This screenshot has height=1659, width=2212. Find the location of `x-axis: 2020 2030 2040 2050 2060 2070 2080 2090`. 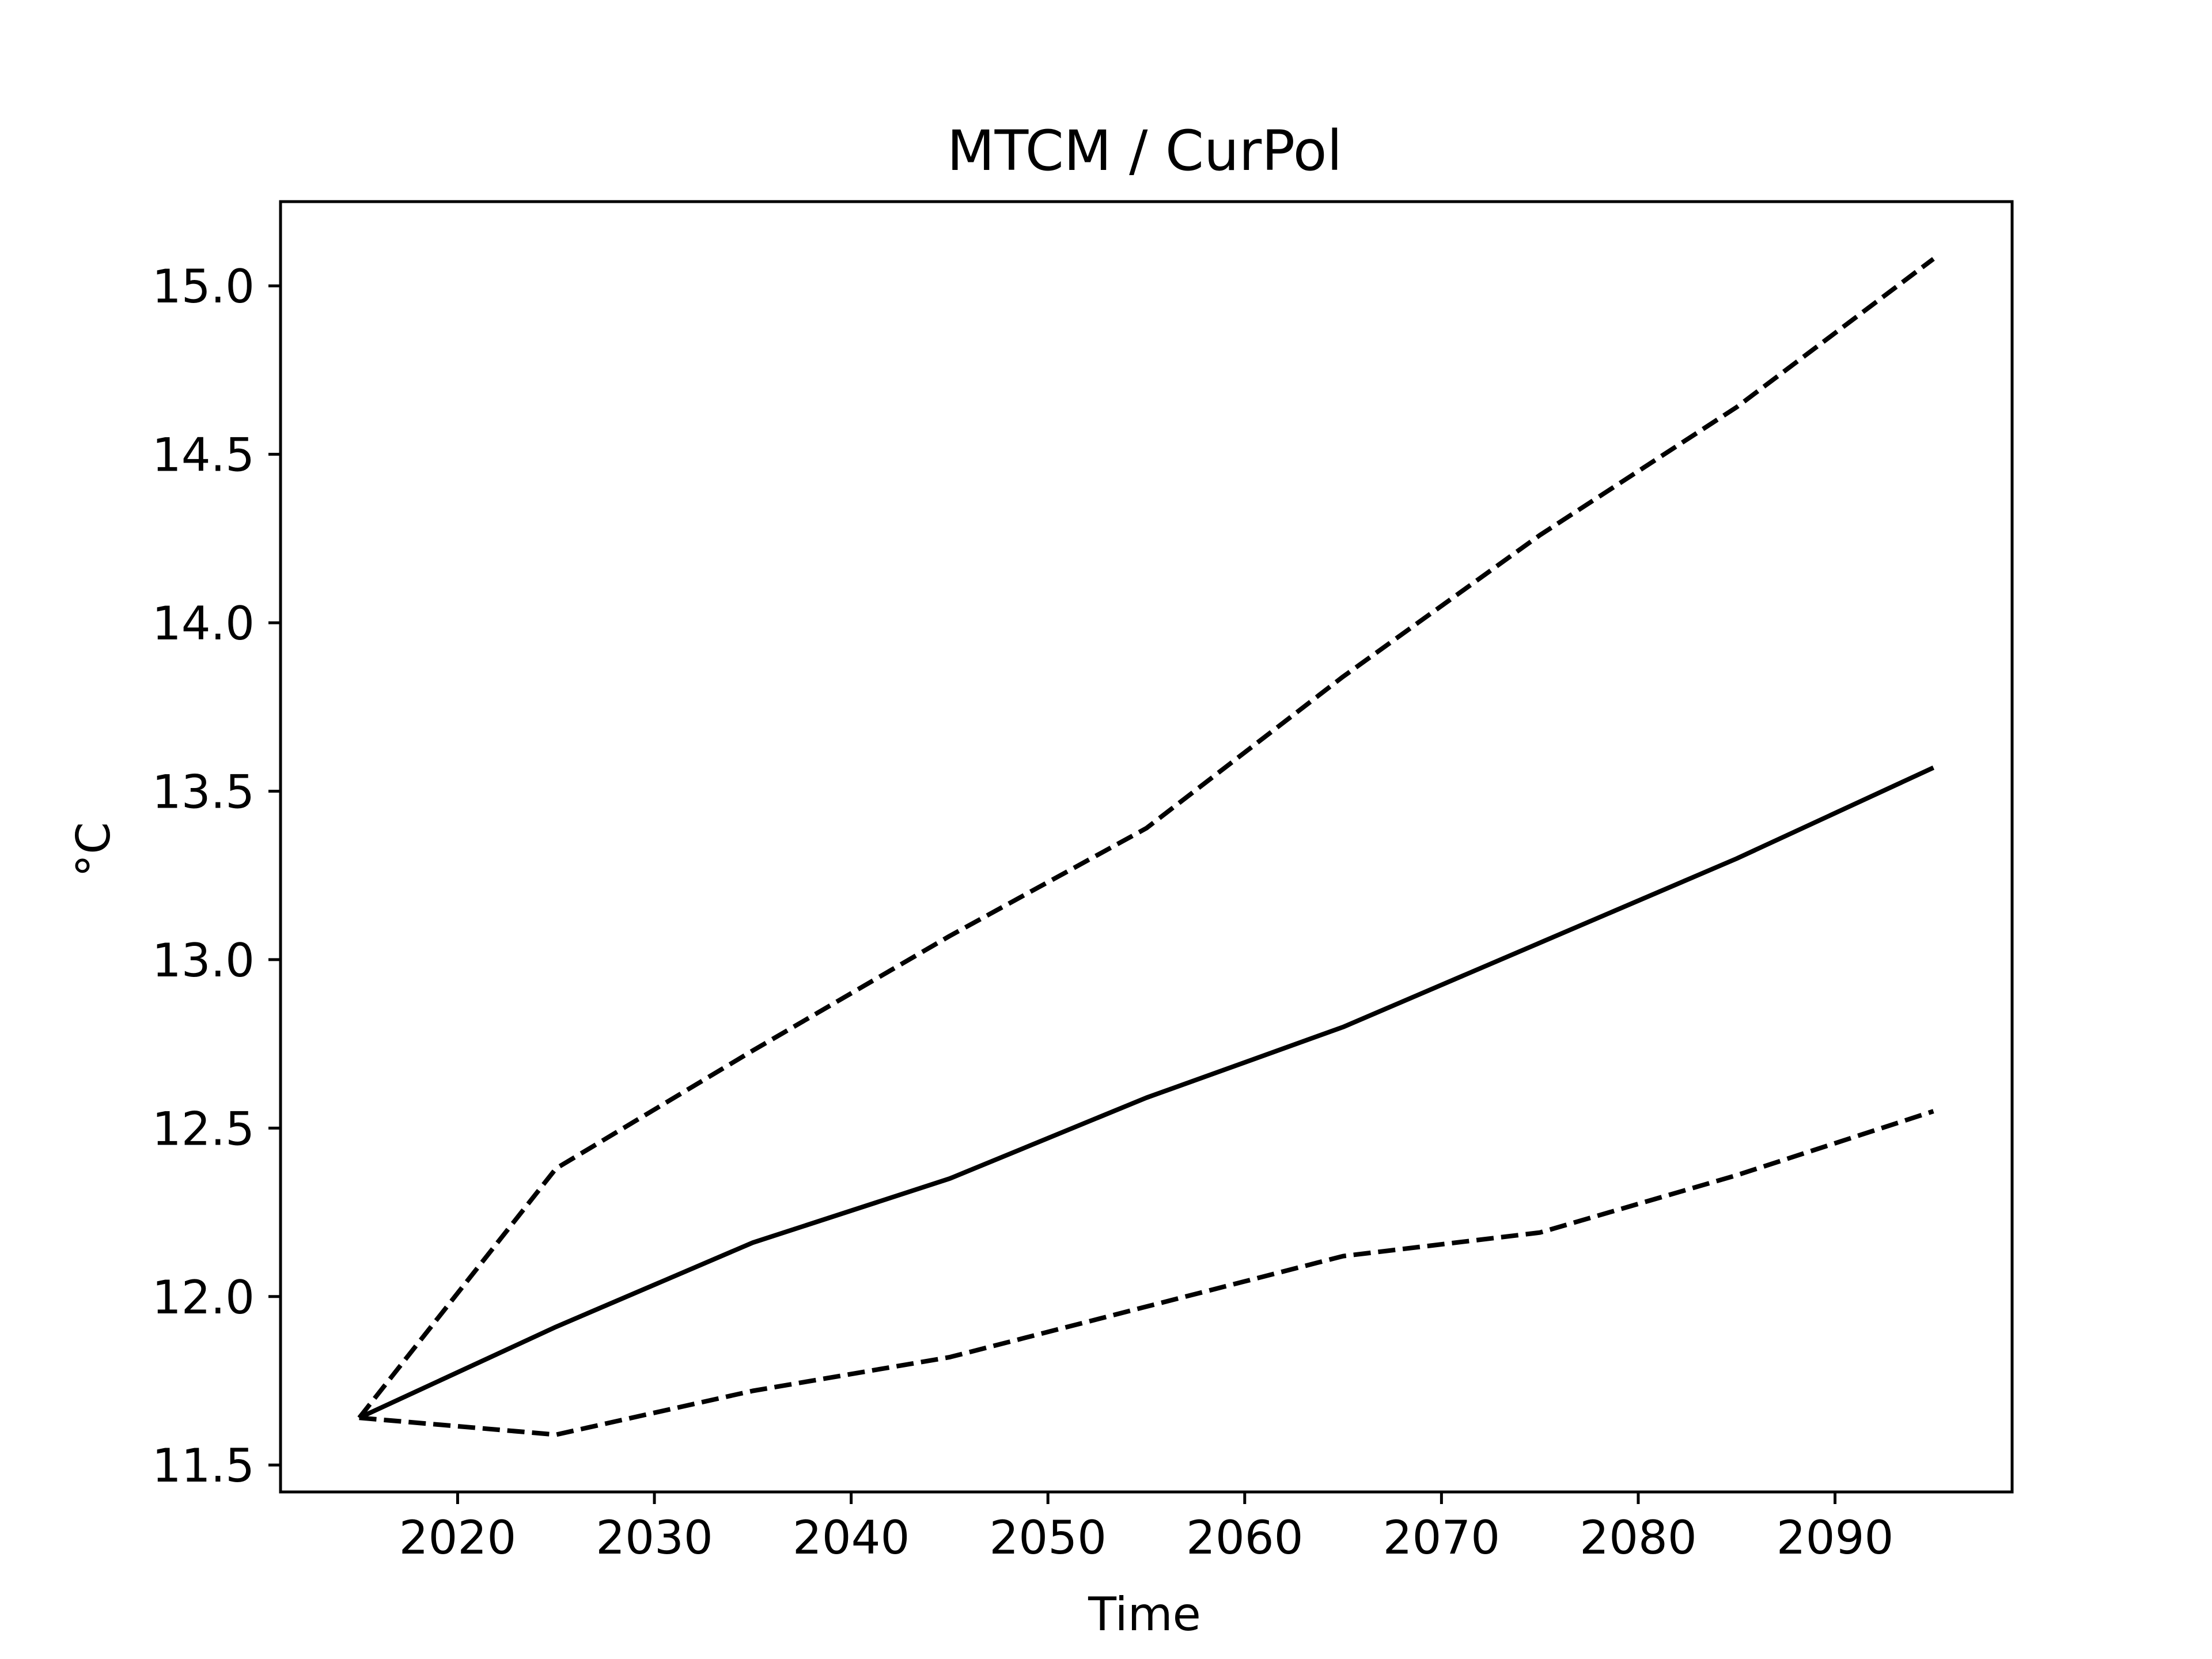

x-axis: 2020 2030 2040 2050 2060 2070 2080 2090 is located at coordinates (1146, 1528).